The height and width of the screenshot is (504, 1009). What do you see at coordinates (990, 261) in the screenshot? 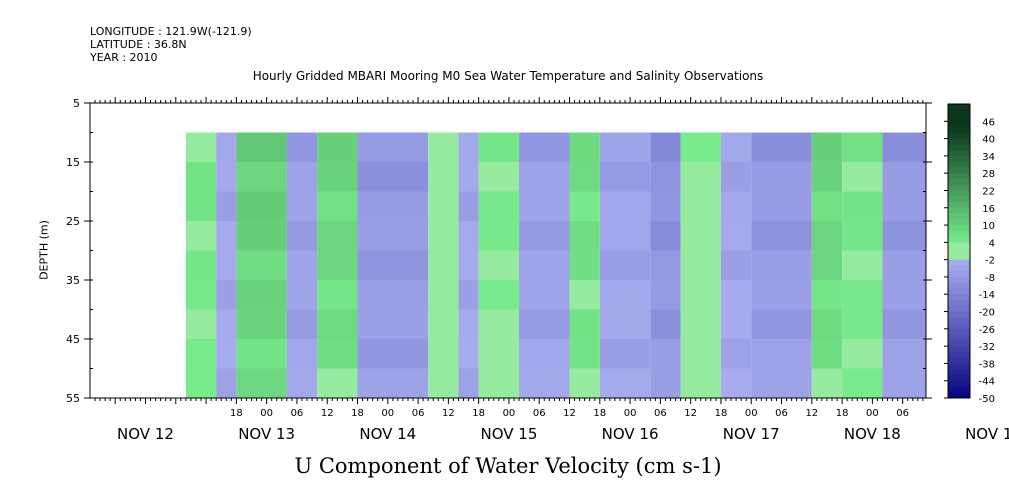
I see `colorbar-label: -2` at bounding box center [990, 261].